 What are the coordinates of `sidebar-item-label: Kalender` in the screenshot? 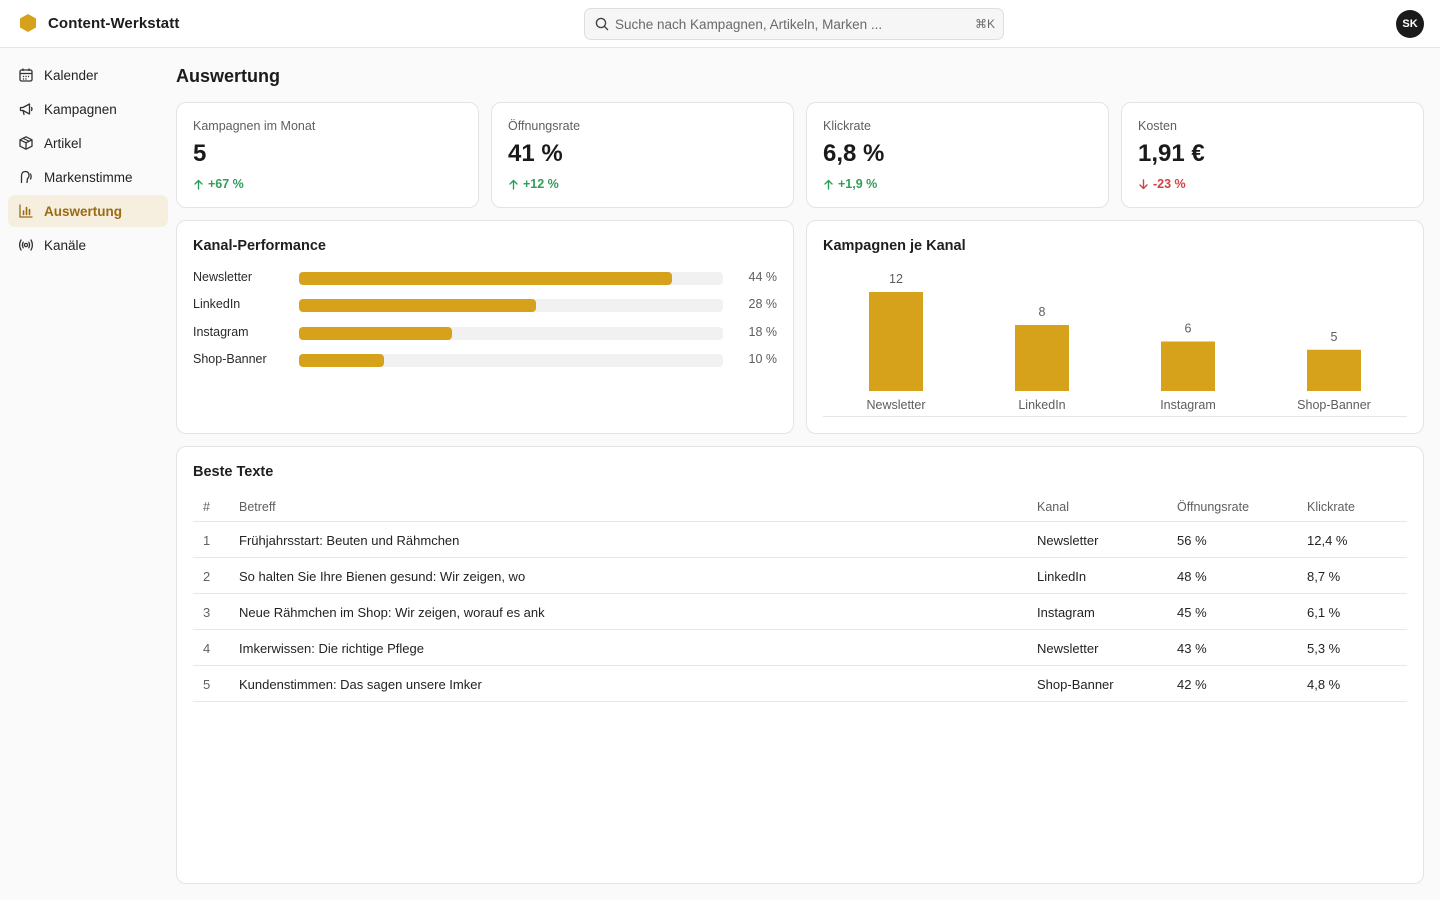 It's located at (71, 75).